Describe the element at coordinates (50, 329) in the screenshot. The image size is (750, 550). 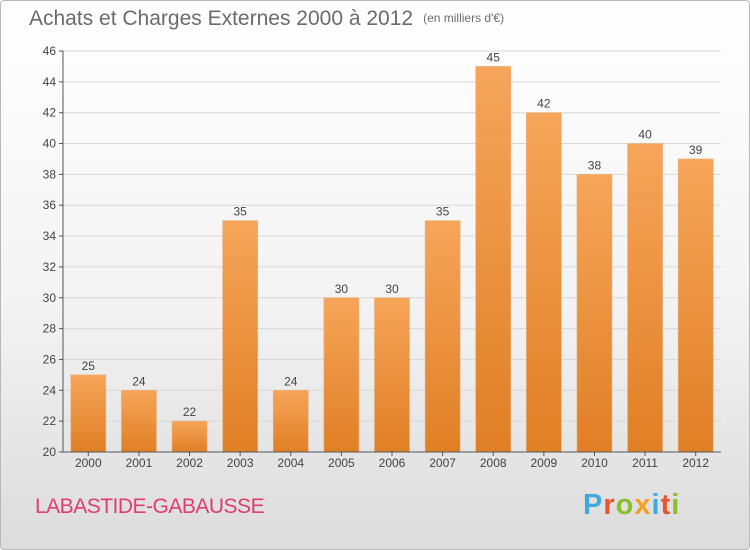
I see `y-tick-label: 28` at that location.